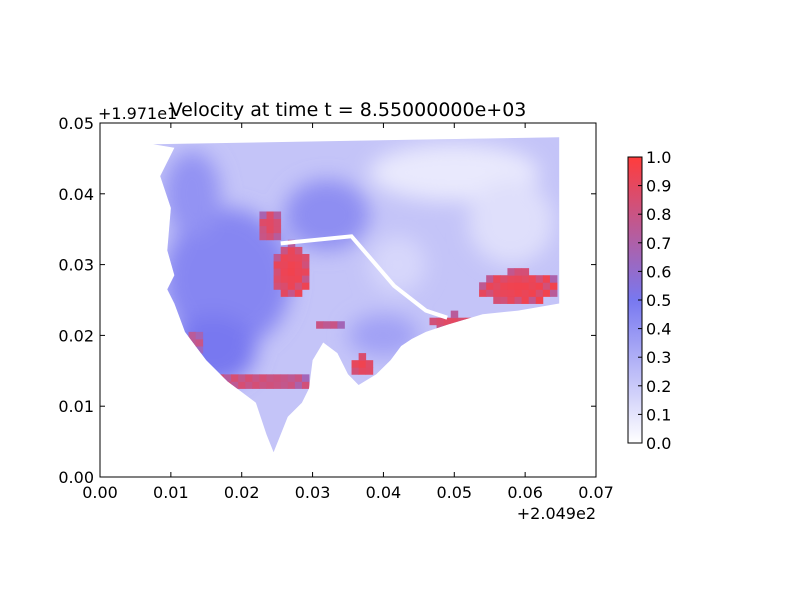  What do you see at coordinates (76, 265) in the screenshot?
I see `y-tick-label: 0.03` at bounding box center [76, 265].